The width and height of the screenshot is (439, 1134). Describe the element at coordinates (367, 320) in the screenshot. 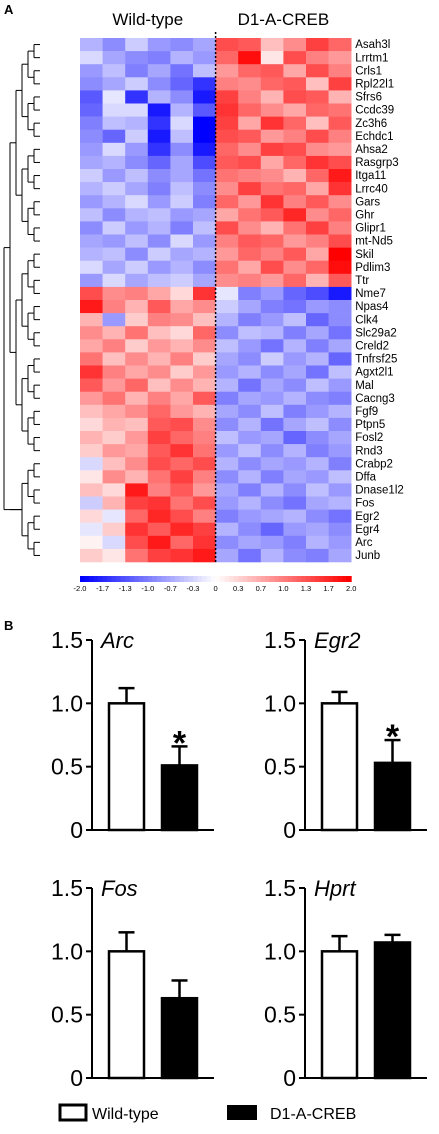

I see `gene-label: Clk4` at that location.